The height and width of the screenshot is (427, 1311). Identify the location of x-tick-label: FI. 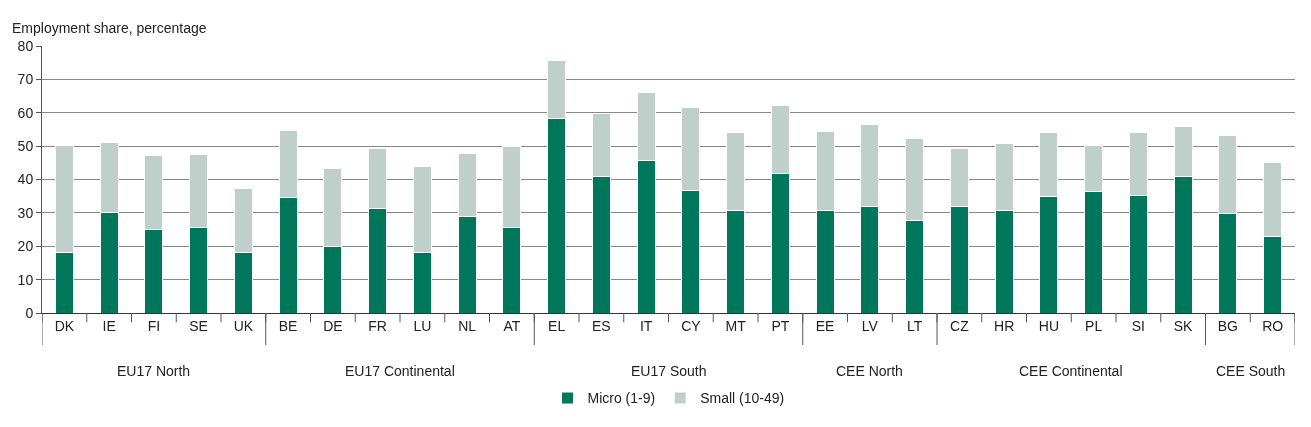
(154, 325).